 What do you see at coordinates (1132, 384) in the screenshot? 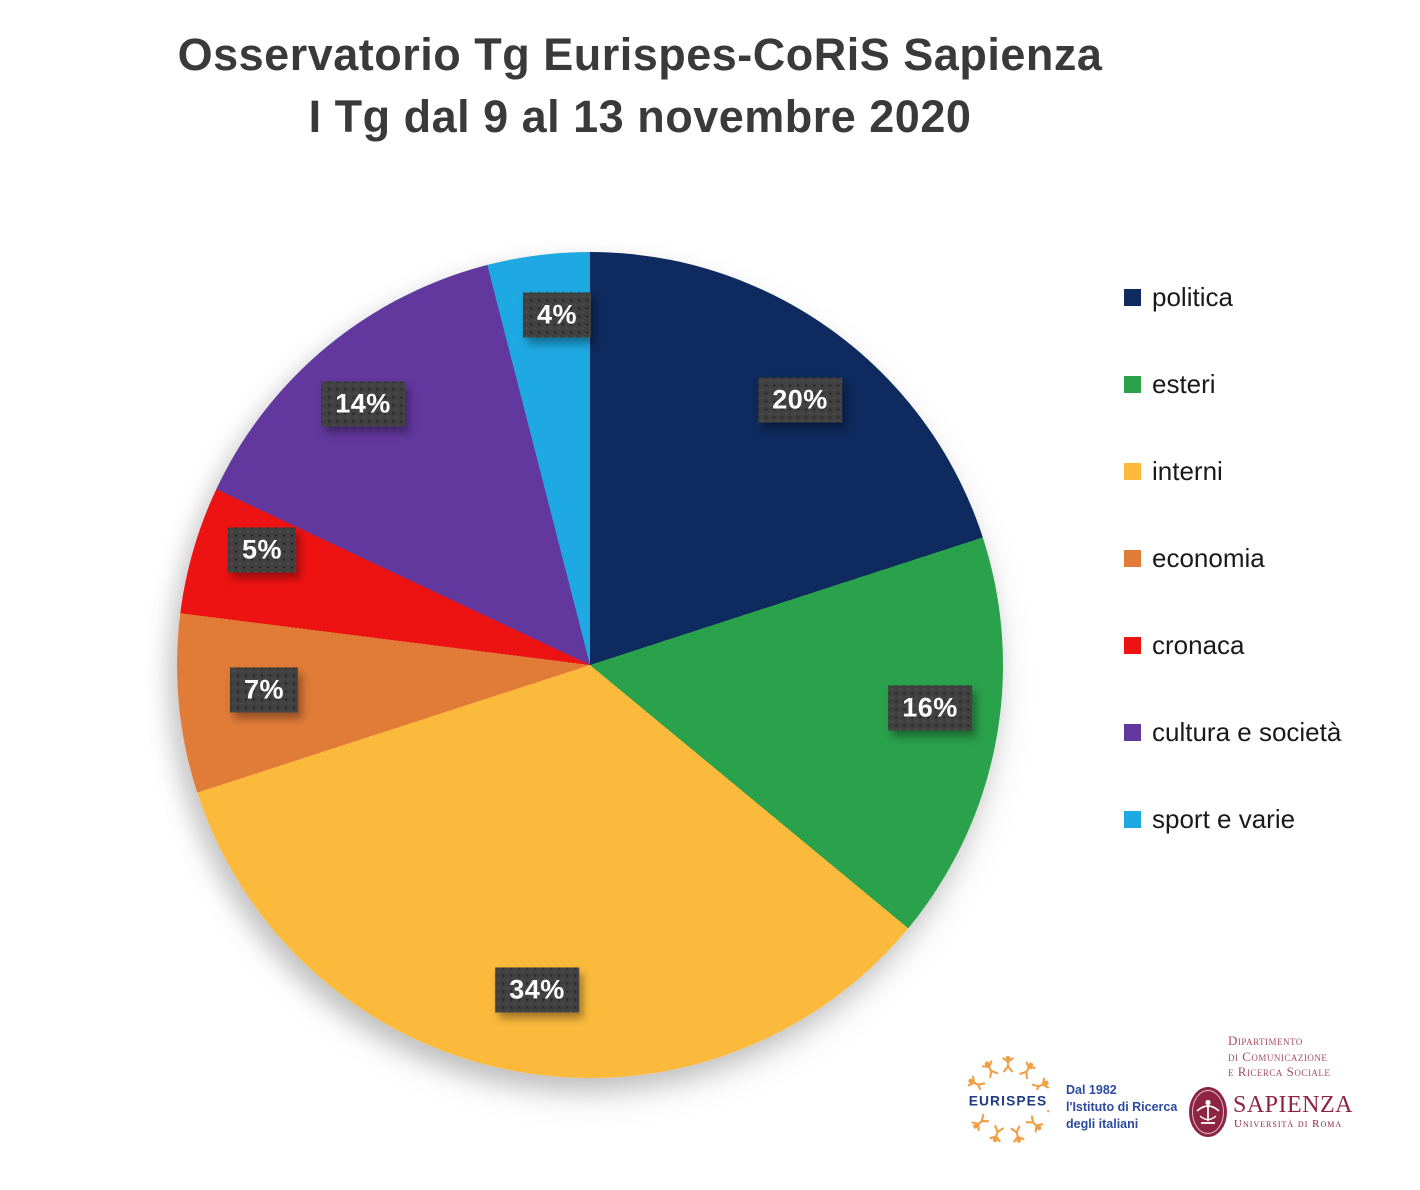
I see `legend-swatch-esteri` at bounding box center [1132, 384].